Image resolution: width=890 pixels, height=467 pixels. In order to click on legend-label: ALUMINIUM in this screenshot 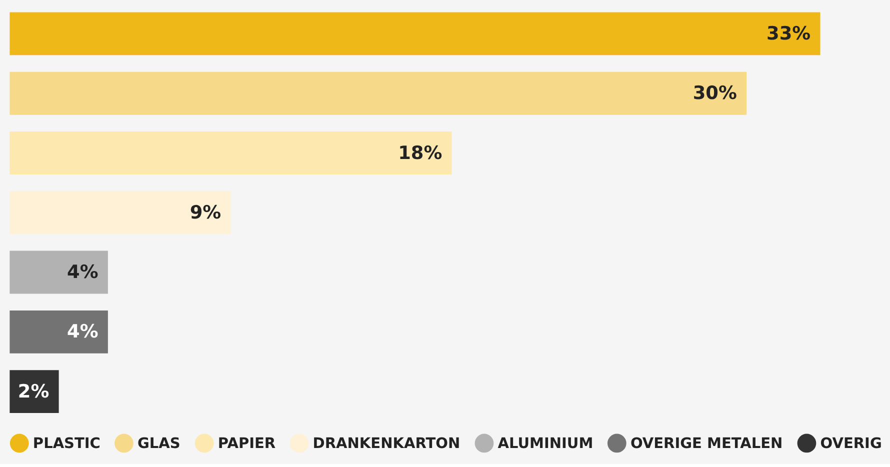, I will do `click(546, 444)`.